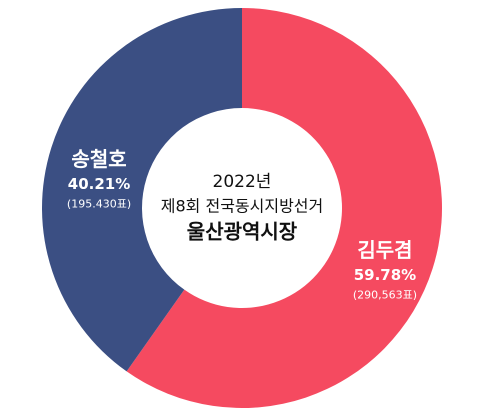 This screenshot has height=419, width=484. Describe the element at coordinates (385, 275) in the screenshot. I see `segment-percent: 59.78%` at that location.